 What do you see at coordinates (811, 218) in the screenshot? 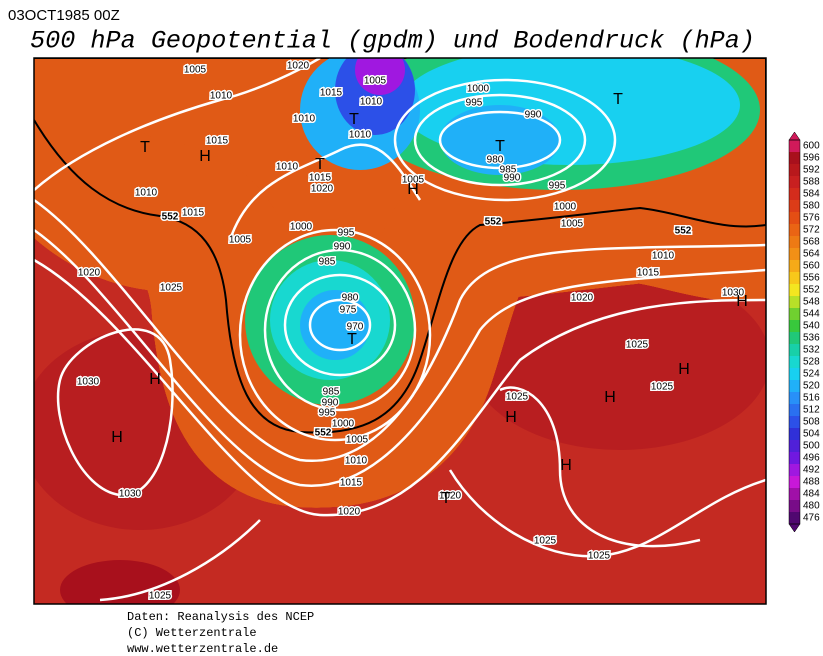
I see `colorbar-label: 576` at bounding box center [811, 218].